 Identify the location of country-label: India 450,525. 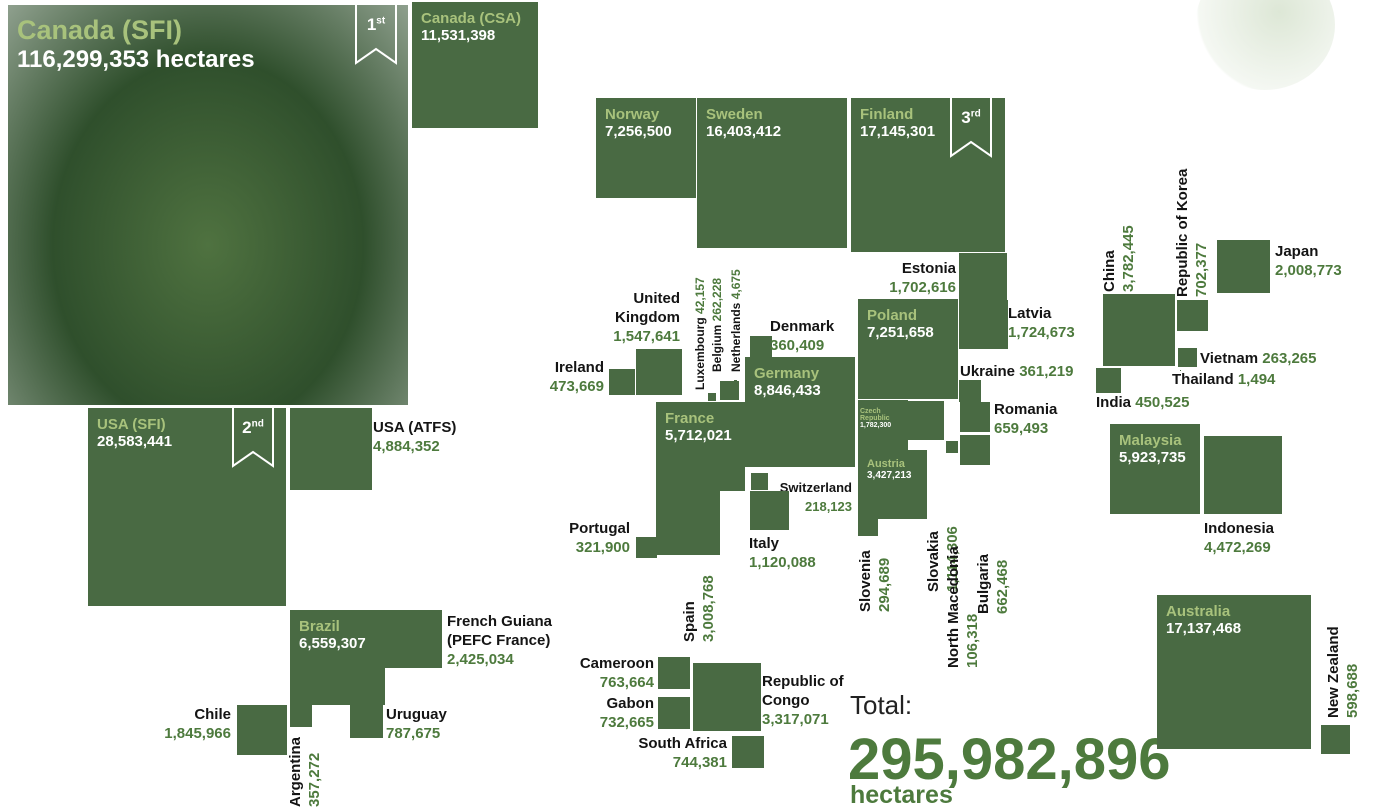
(1142, 402).